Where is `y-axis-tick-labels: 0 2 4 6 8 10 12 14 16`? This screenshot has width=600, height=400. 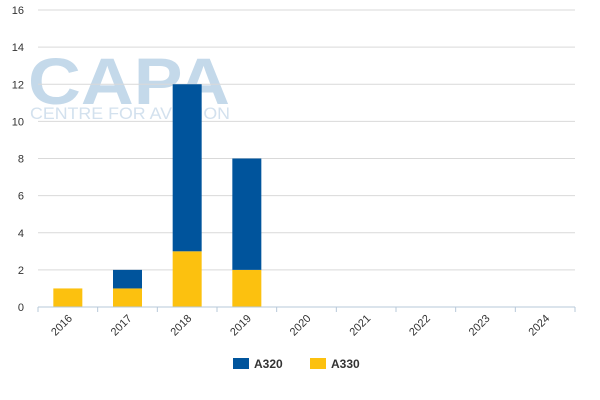
y-axis-tick-labels: 0 2 4 6 8 10 12 14 16 is located at coordinates (18, 159).